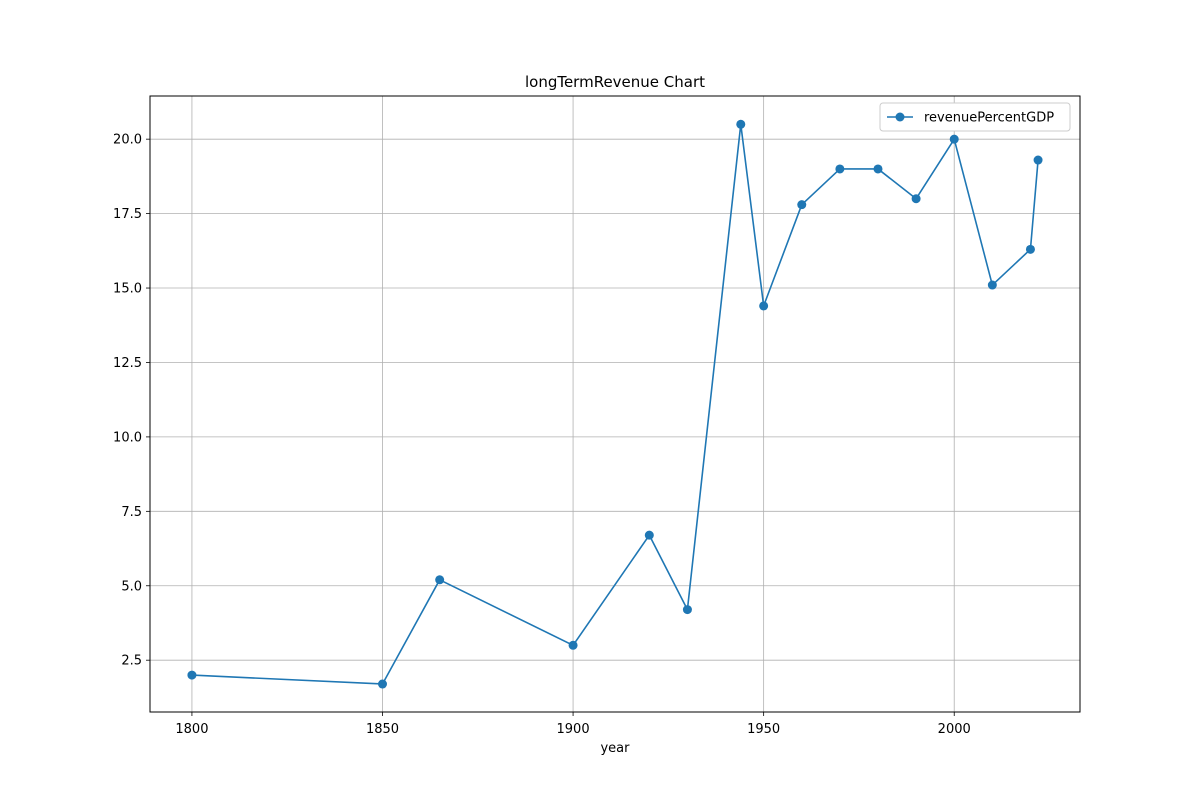  I want to click on x-axis-ticks: 1800 1850 1900 1950 2000, so click(573, 724).